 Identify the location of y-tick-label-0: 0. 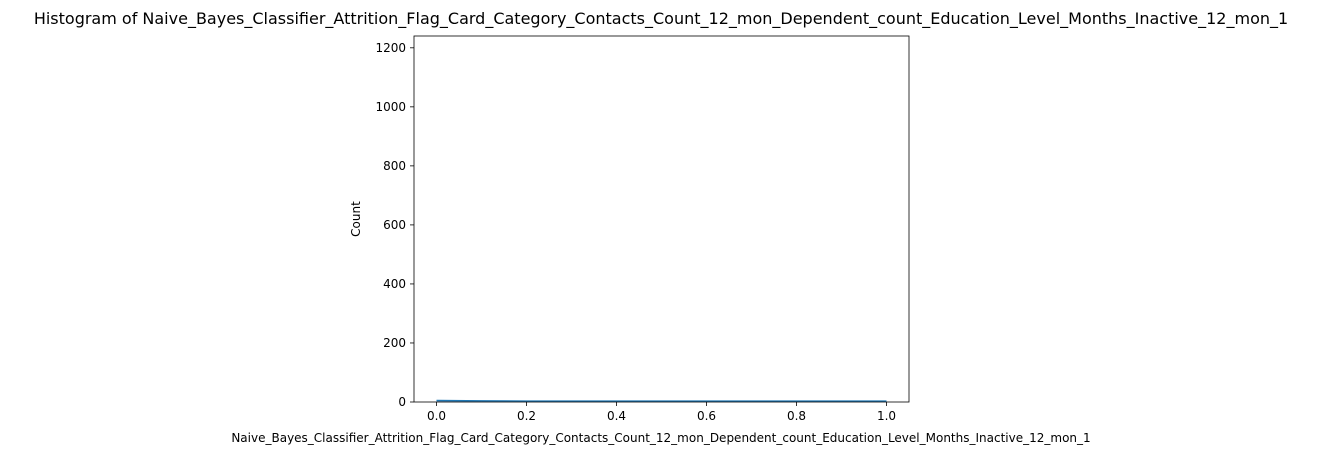
(402, 402).